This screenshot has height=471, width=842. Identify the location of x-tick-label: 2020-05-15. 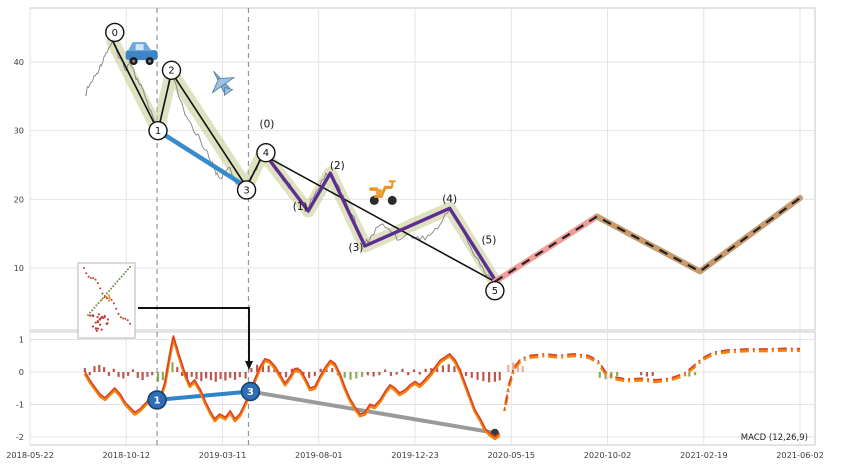
(511, 455).